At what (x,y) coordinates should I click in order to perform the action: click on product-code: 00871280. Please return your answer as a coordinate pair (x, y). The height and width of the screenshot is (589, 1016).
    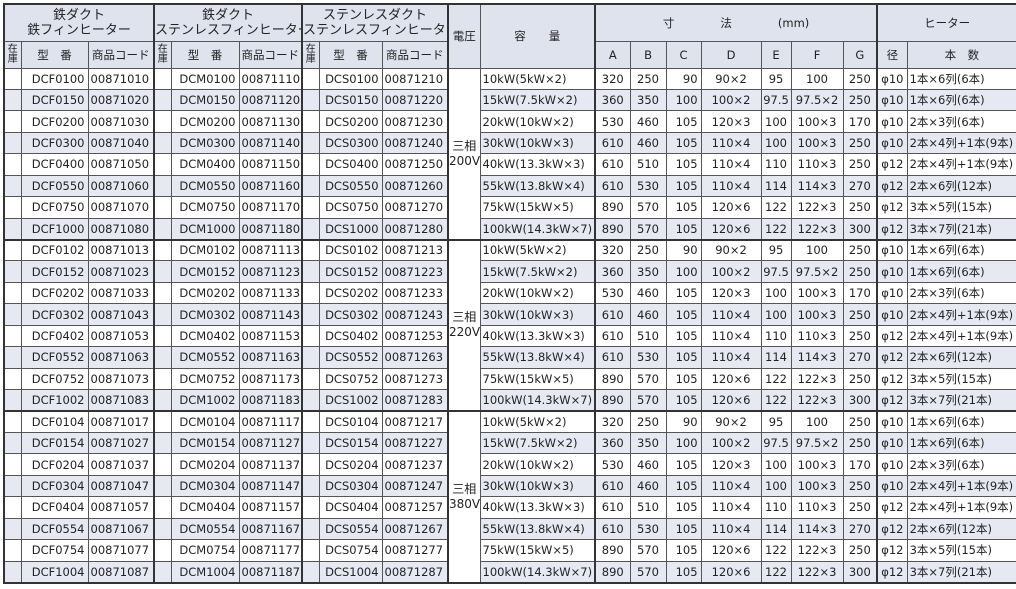
    Looking at the image, I should click on (415, 229).